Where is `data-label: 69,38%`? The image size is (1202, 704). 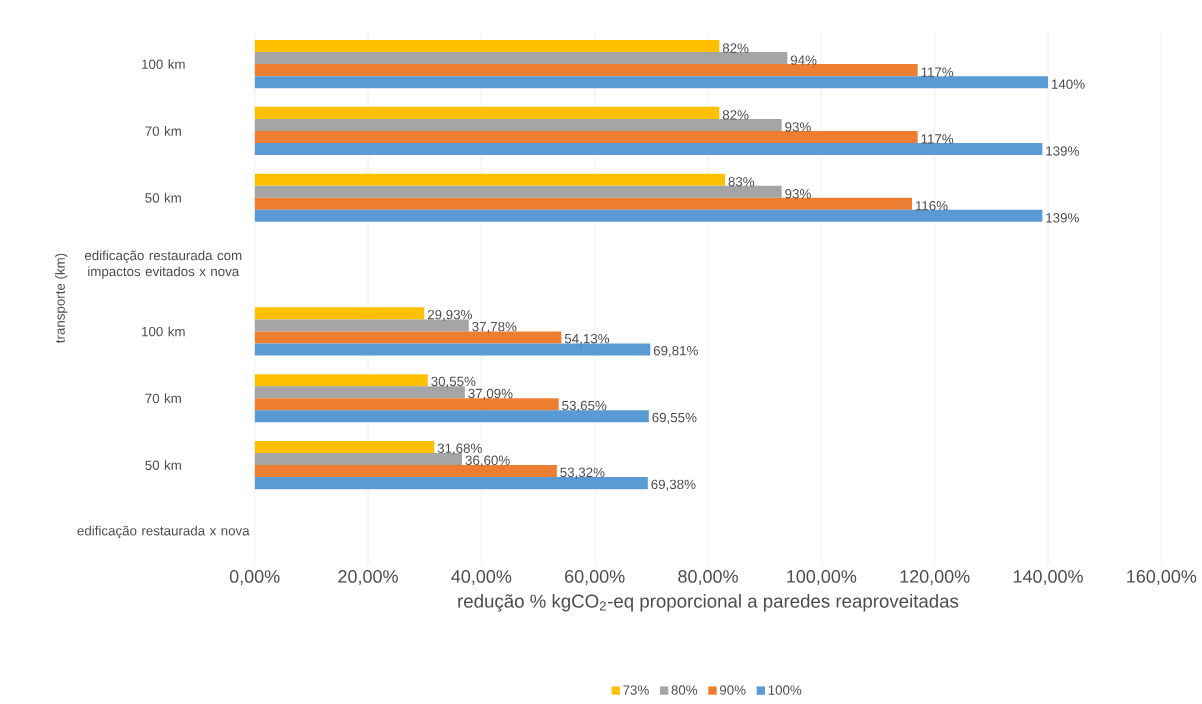 data-label: 69,38% is located at coordinates (673, 485).